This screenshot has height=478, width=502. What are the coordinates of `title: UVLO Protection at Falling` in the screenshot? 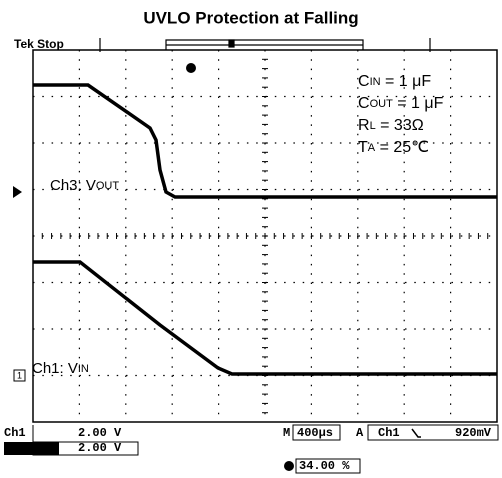 It's located at (250, 17).